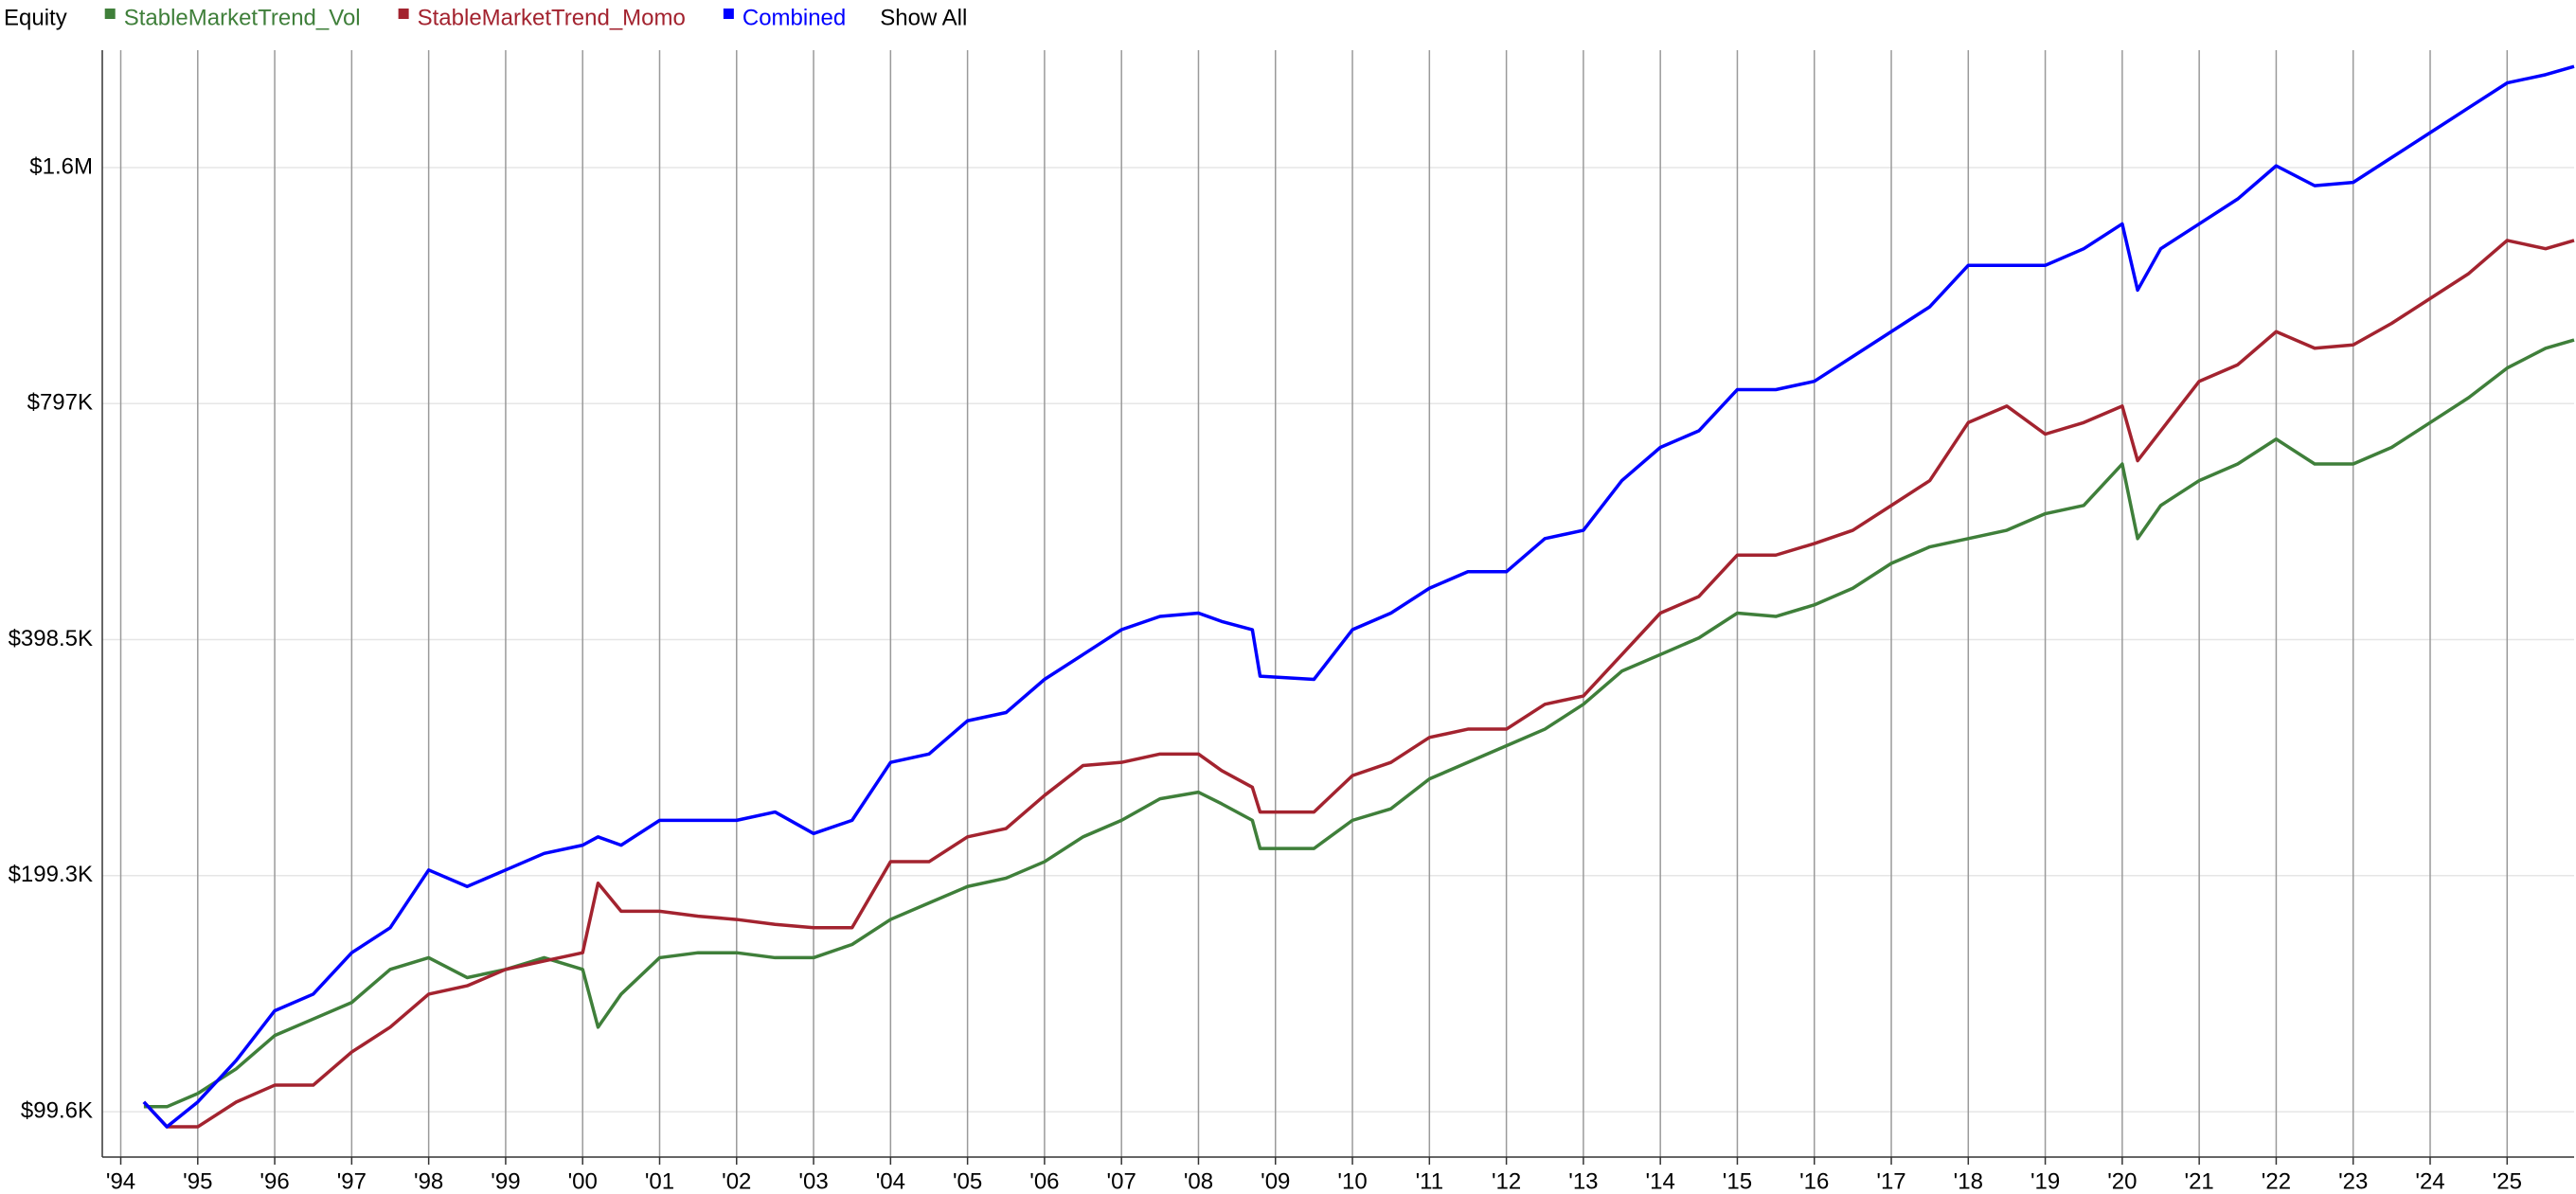  I want to click on x-tick-label: '23, so click(2353, 1181).